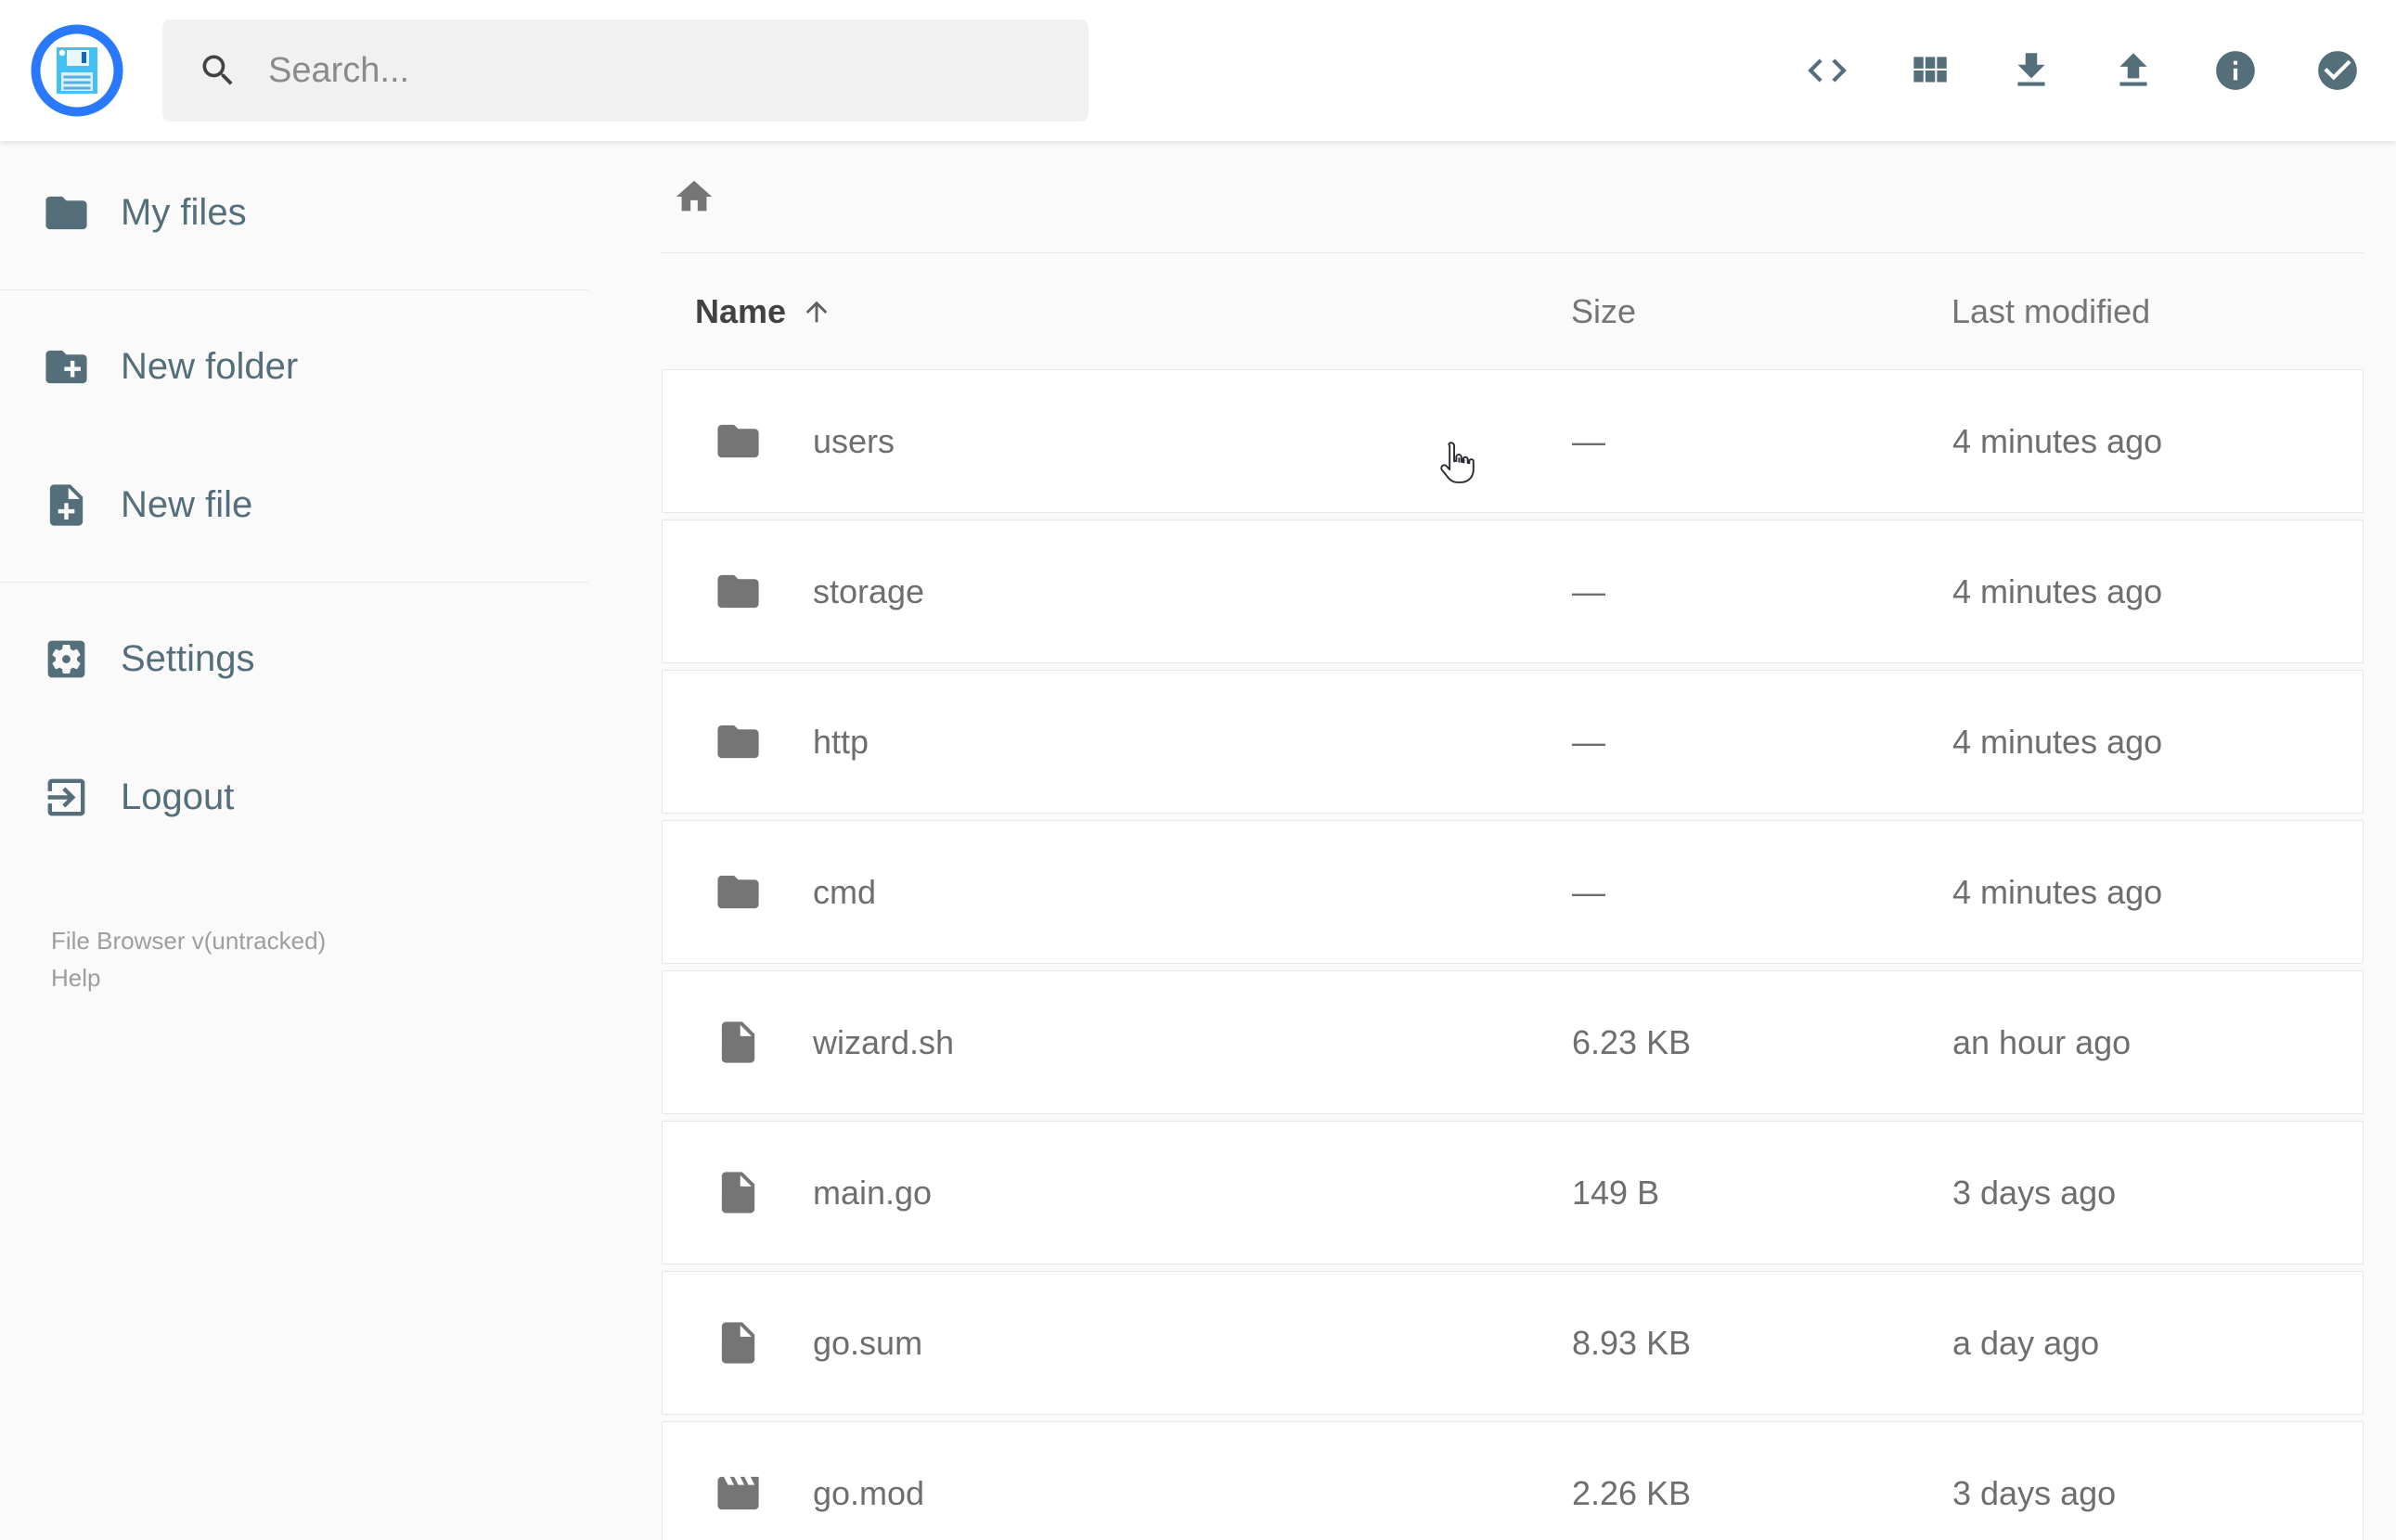  What do you see at coordinates (1198, 70) in the screenshot?
I see `top-bar` at bounding box center [1198, 70].